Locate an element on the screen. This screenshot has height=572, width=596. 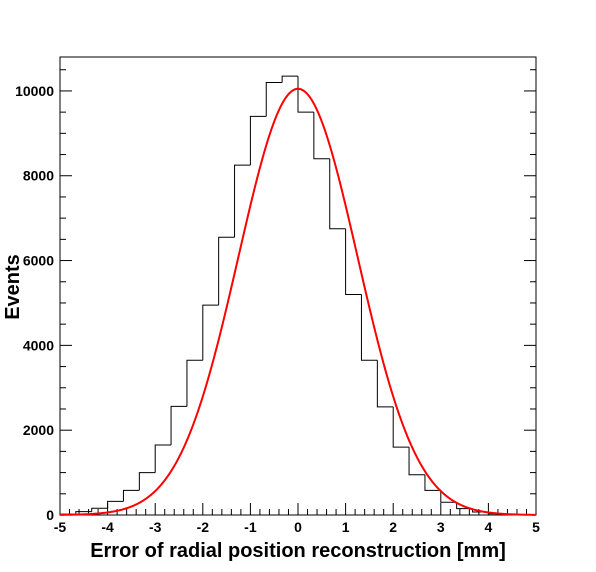
x-tick-label: -3 is located at coordinates (155, 527).